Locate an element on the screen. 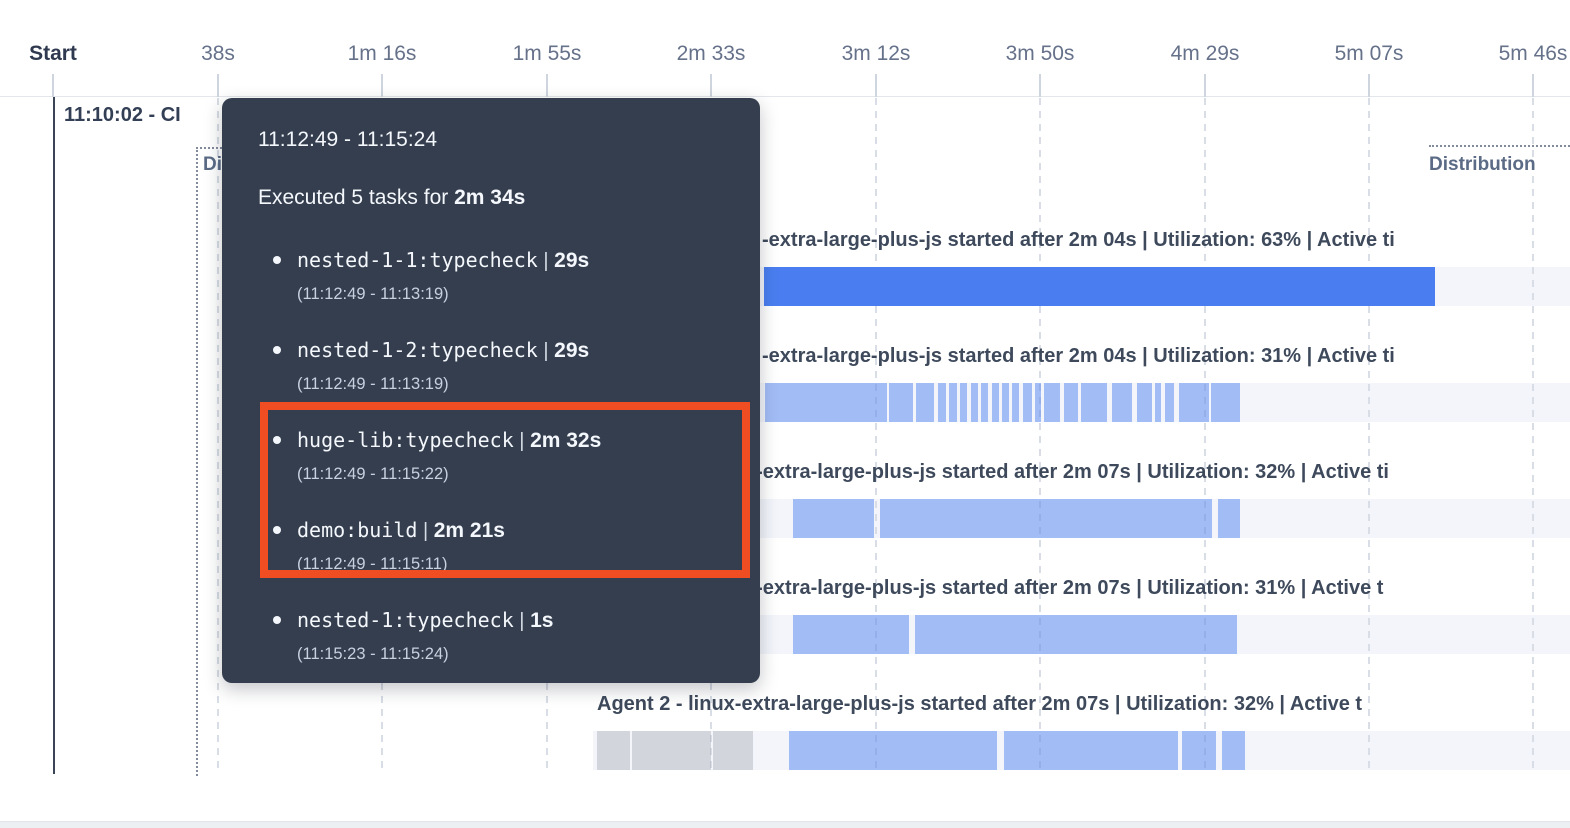 The width and height of the screenshot is (1570, 828). tooltip-task-name-line: nested-1:typecheck | 1s is located at coordinates (425, 620).